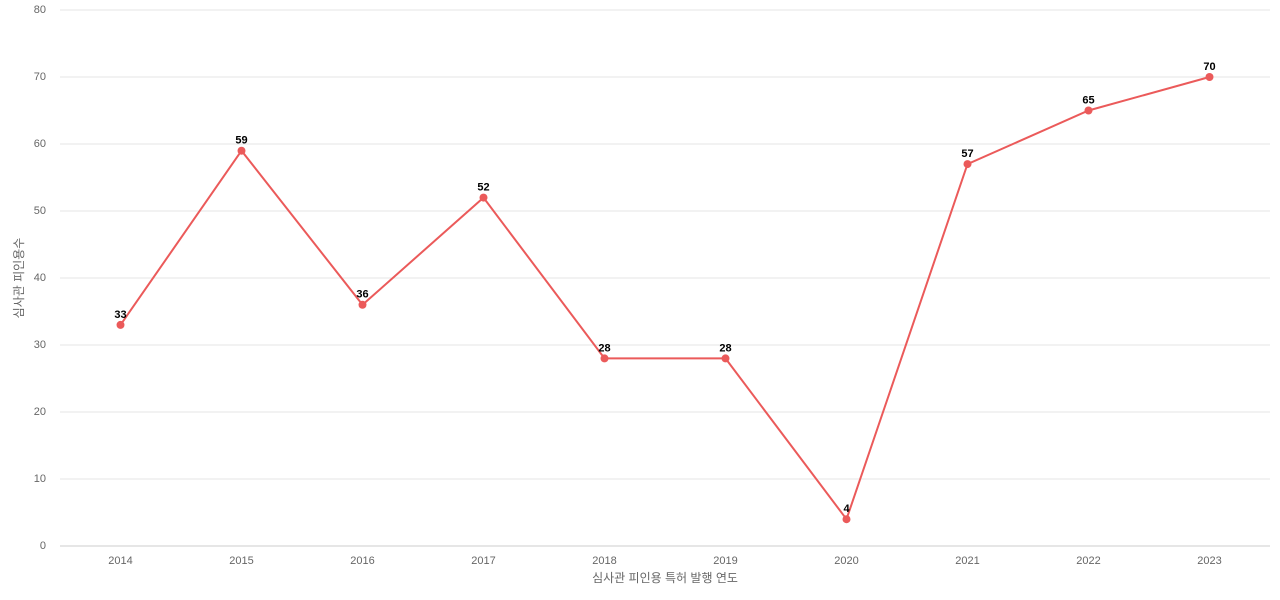 The height and width of the screenshot is (600, 1280). What do you see at coordinates (120, 561) in the screenshot?
I see `x-tick-label: 2014` at bounding box center [120, 561].